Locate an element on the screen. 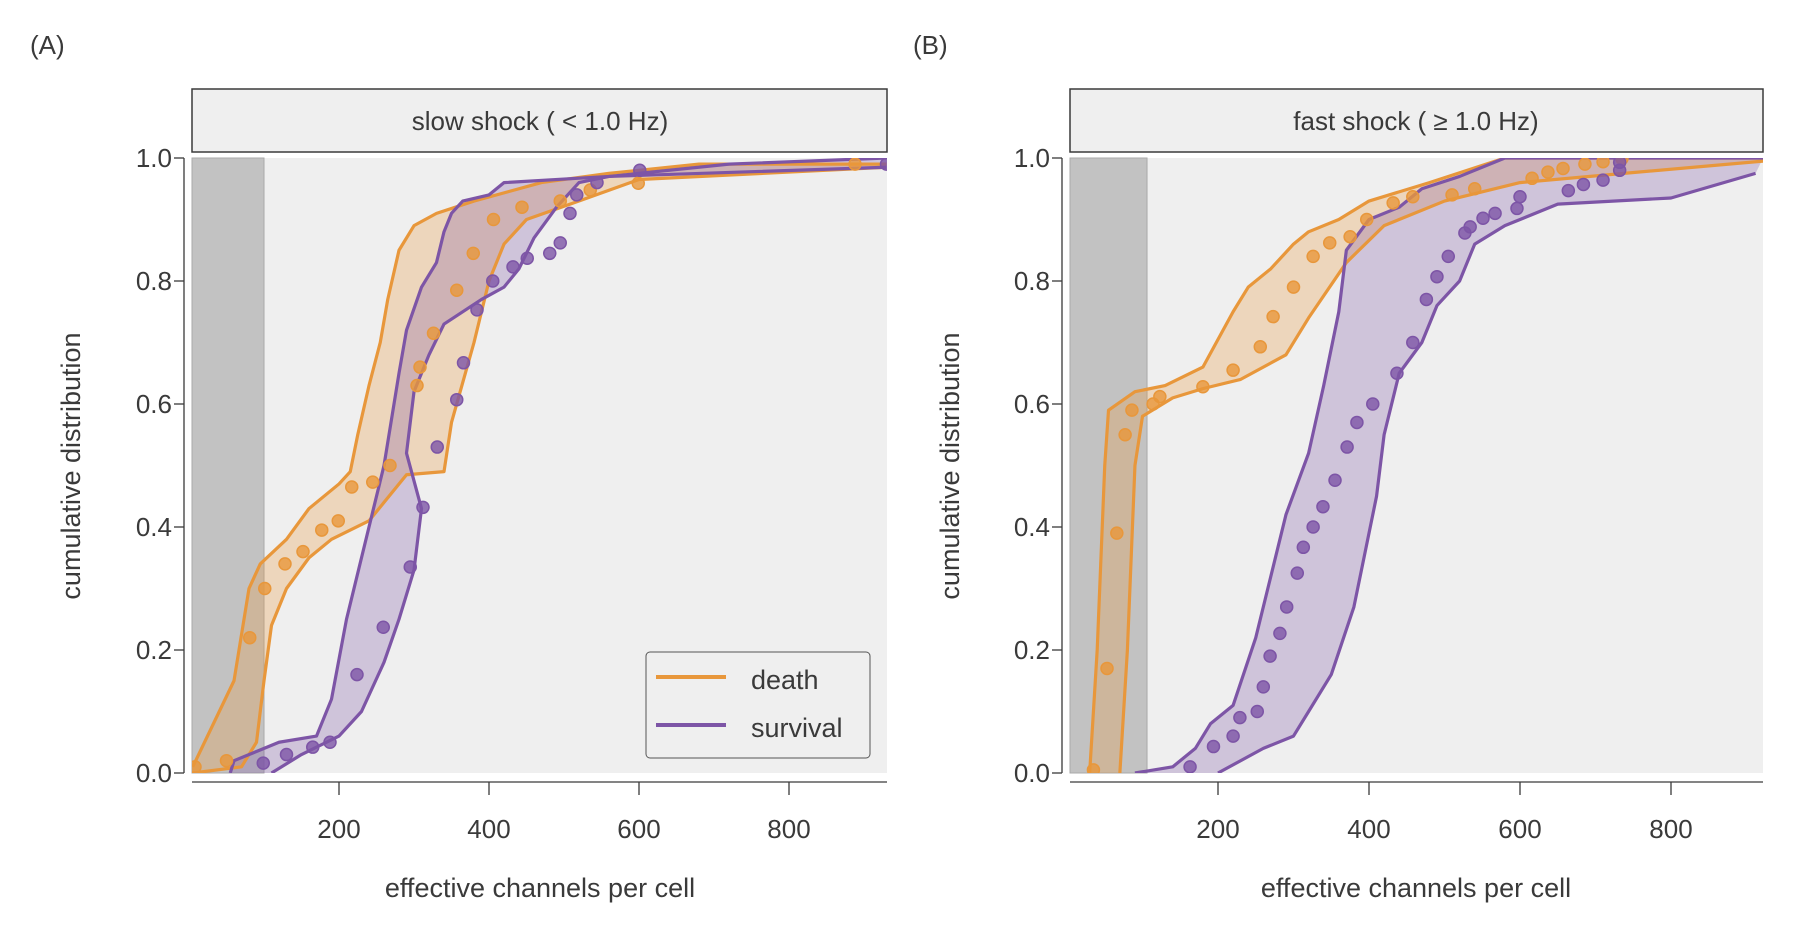 This screenshot has height=930, width=1797. x-axis-title-a: effective channels per cell is located at coordinates (540, 888).